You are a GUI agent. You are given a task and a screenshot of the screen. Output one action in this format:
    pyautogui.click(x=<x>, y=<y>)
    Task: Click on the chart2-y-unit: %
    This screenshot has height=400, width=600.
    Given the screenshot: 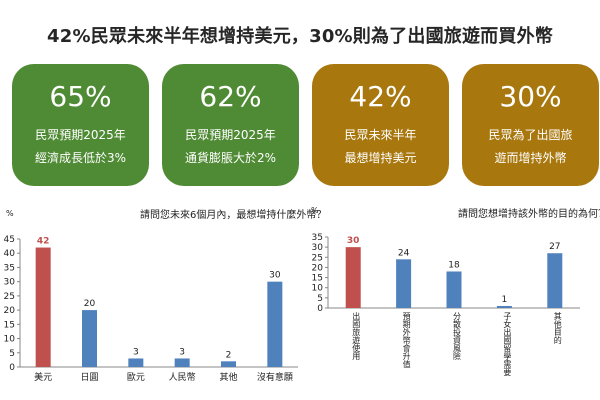 What is the action you would take?
    pyautogui.click(x=315, y=210)
    